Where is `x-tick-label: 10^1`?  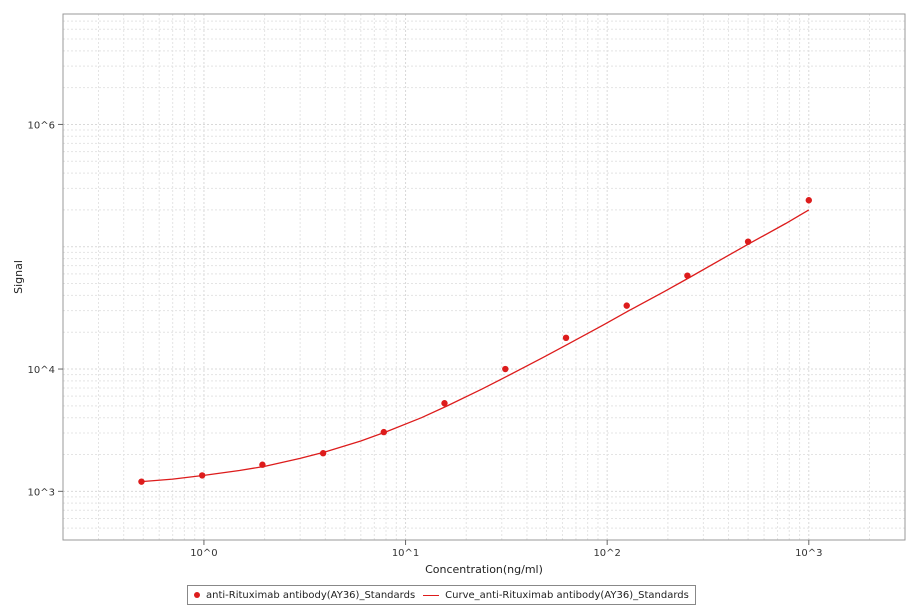
x-tick-label: 10^1 is located at coordinates (405, 553).